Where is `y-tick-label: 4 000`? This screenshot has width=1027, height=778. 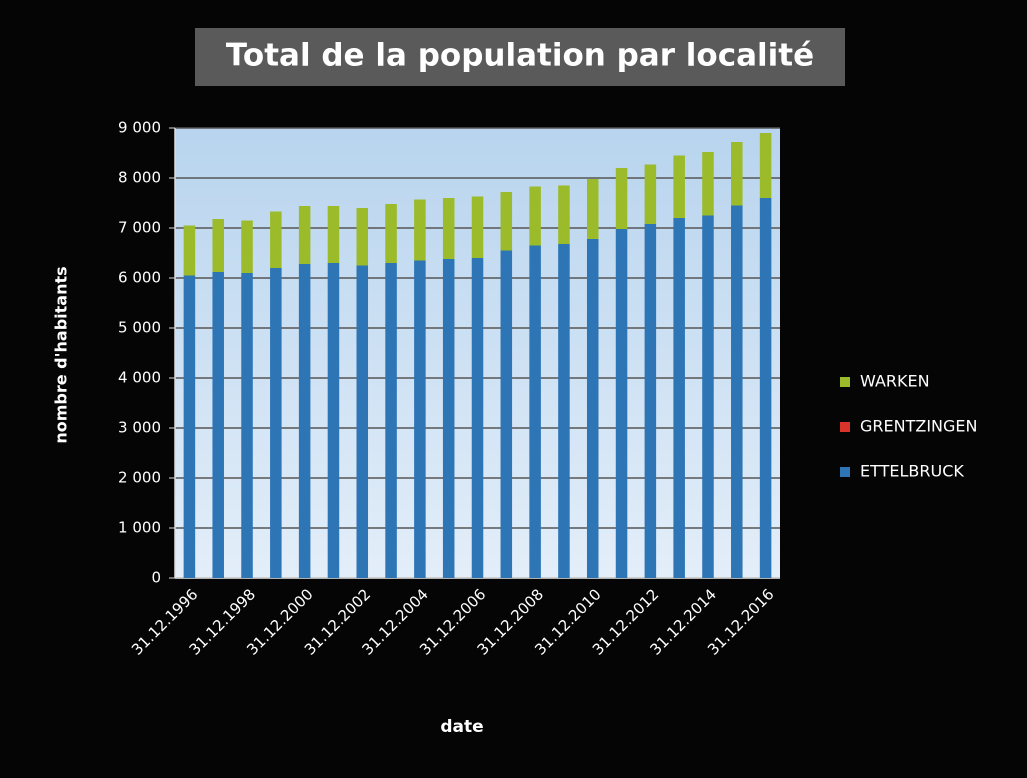 y-tick-label: 4 000 is located at coordinates (139, 378).